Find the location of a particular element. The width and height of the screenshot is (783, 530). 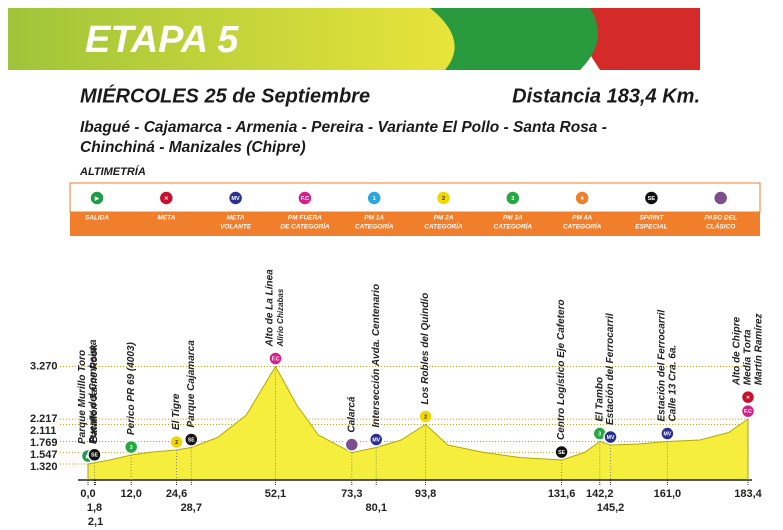

legend-label: PM FUERA is located at coordinates (305, 218).